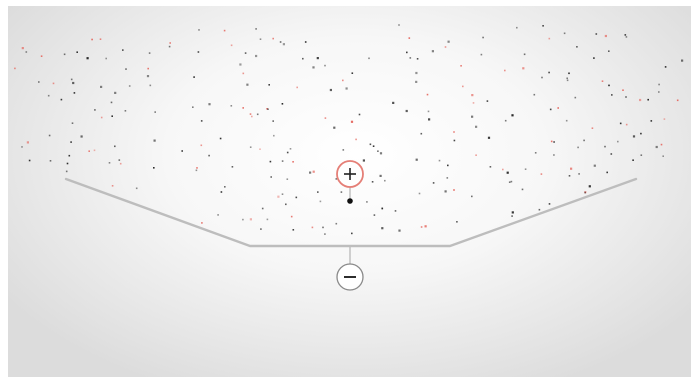 This screenshot has height=385, width=699. What do you see at coordinates (350, 201) in the screenshot?
I see `ball` at bounding box center [350, 201].